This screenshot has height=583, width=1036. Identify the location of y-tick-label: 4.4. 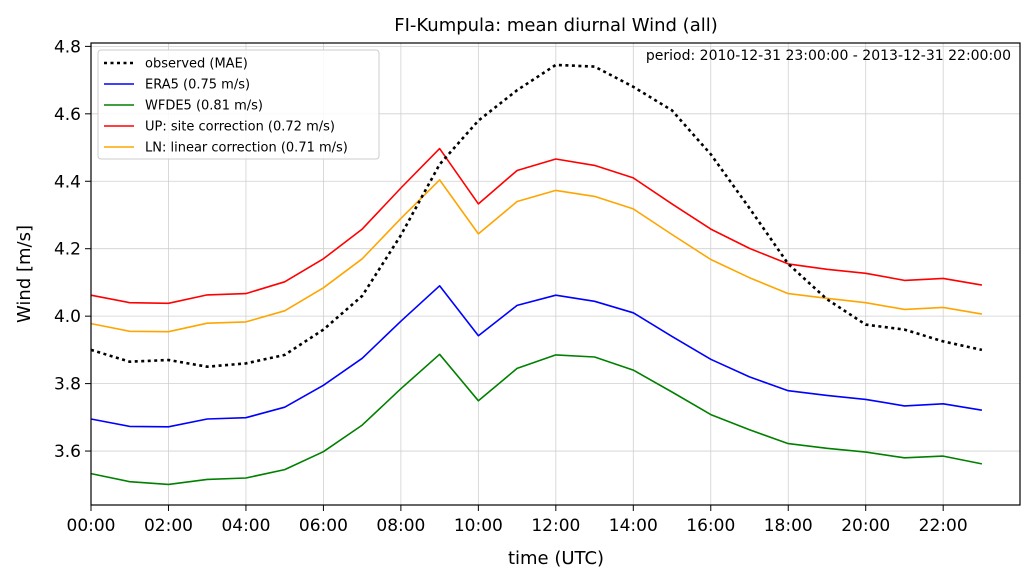
(67, 182).